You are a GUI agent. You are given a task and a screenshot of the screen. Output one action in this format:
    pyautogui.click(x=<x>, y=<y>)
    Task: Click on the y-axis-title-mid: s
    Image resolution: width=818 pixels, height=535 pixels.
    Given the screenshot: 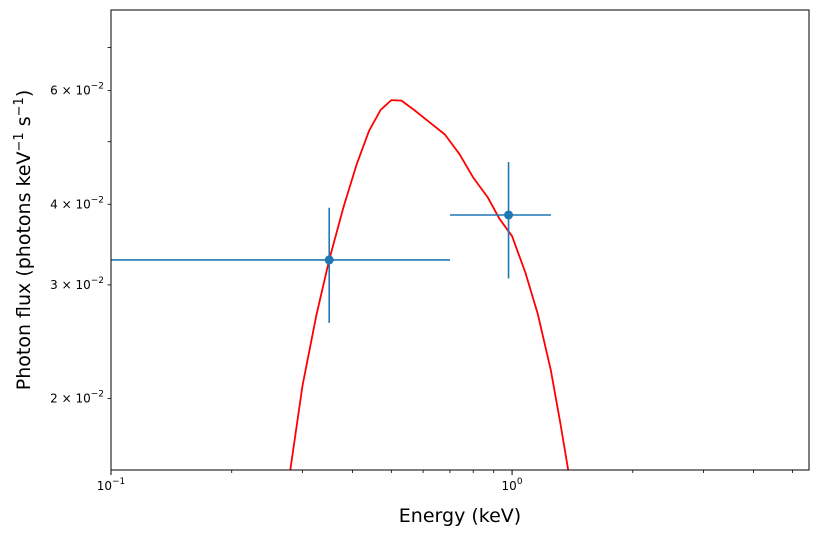 What is the action you would take?
    pyautogui.click(x=24, y=124)
    